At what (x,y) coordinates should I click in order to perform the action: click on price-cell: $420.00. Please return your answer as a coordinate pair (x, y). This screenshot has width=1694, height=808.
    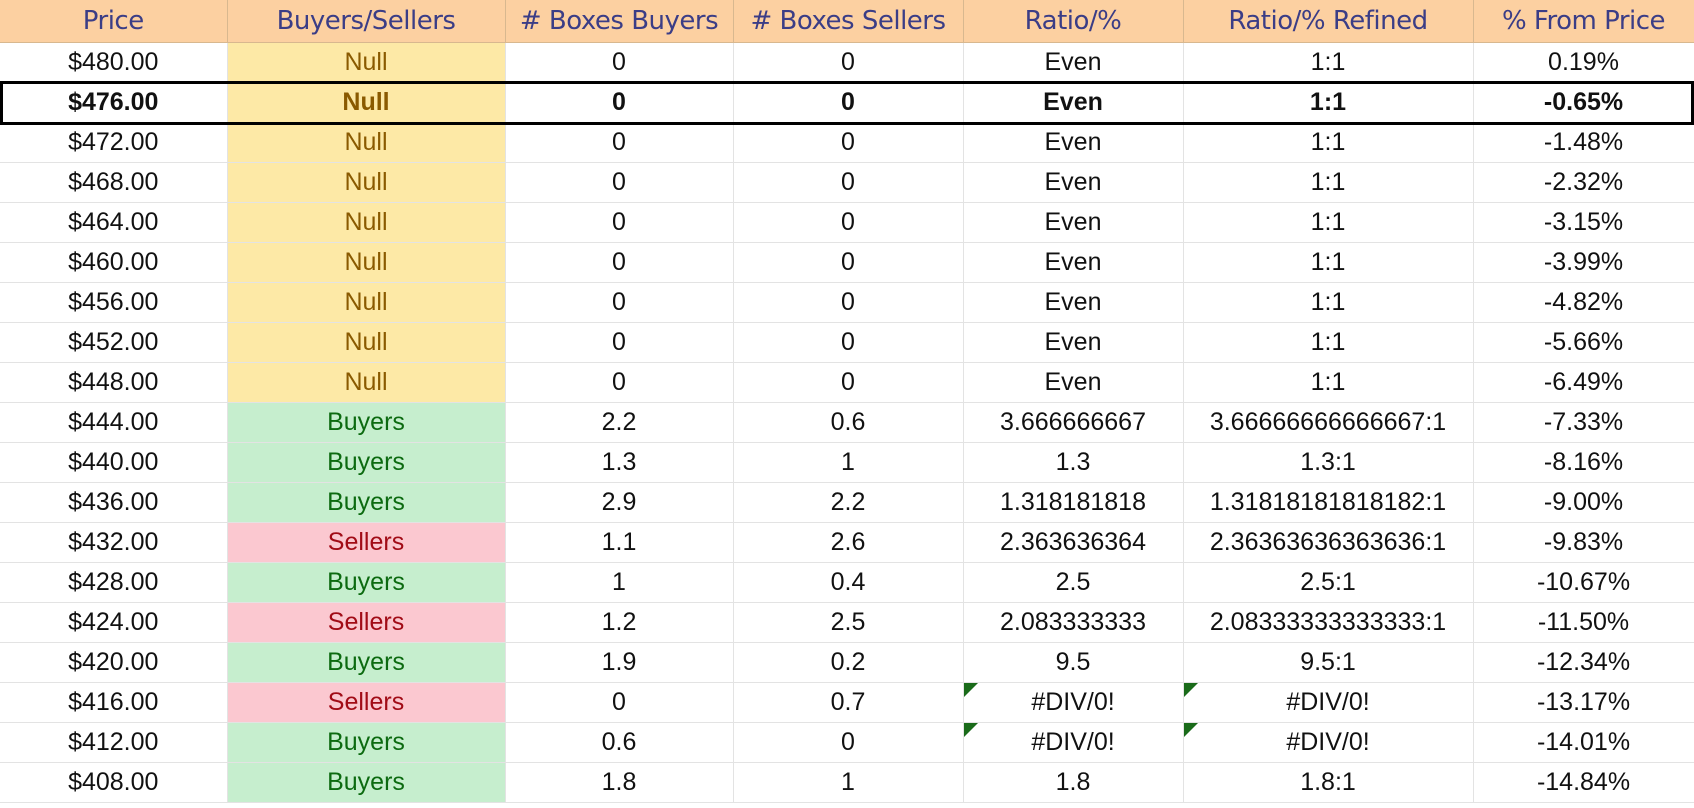
    Looking at the image, I should click on (114, 662).